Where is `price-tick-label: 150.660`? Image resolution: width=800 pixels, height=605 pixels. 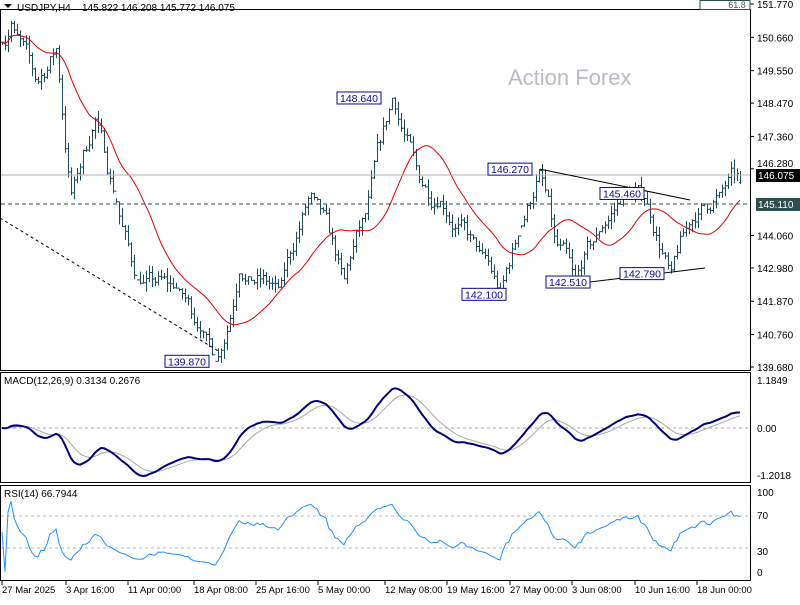 price-tick-label: 150.660 is located at coordinates (775, 38).